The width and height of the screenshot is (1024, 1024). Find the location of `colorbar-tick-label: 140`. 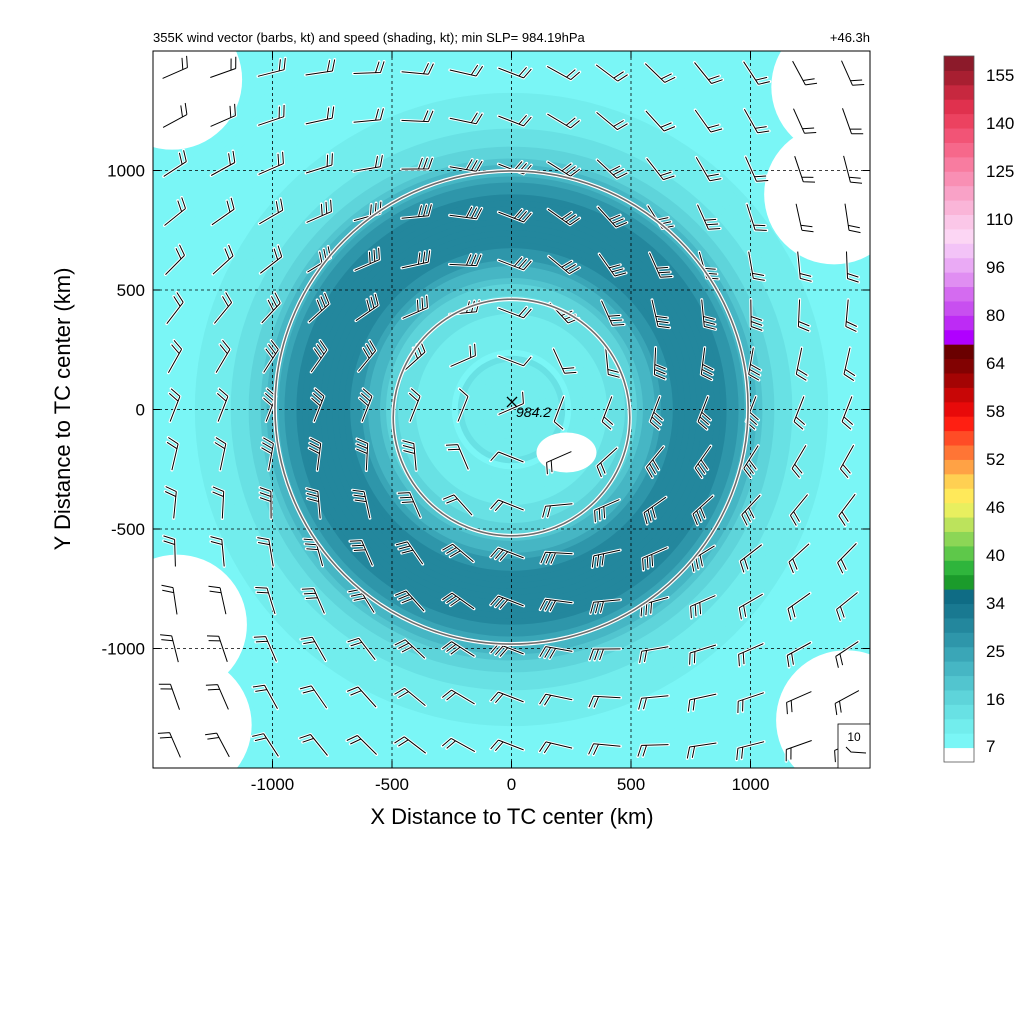

colorbar-tick-label: 140 is located at coordinates (1000, 123).